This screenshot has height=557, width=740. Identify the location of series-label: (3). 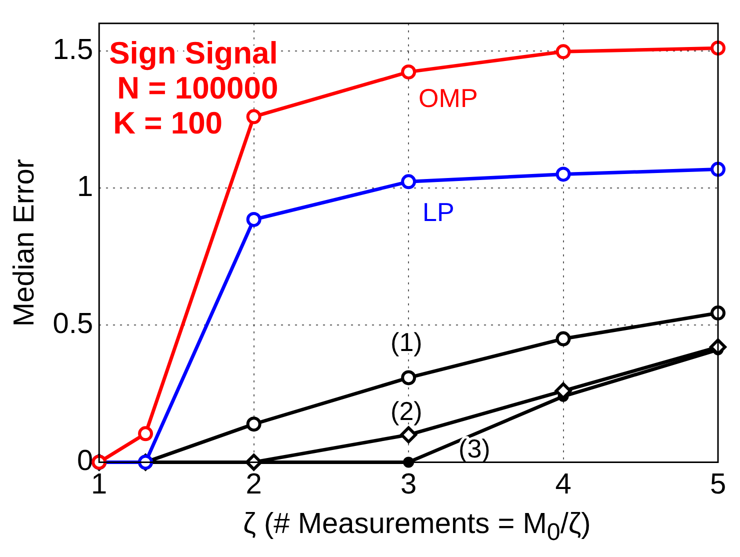
(474, 448).